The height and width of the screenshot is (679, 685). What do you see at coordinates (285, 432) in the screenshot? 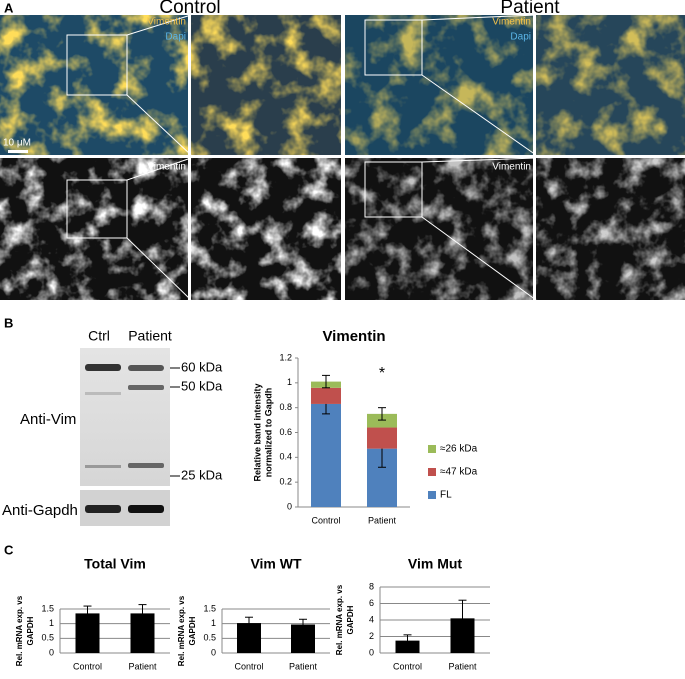
I see `y-tick-label: 0.6` at bounding box center [285, 432].